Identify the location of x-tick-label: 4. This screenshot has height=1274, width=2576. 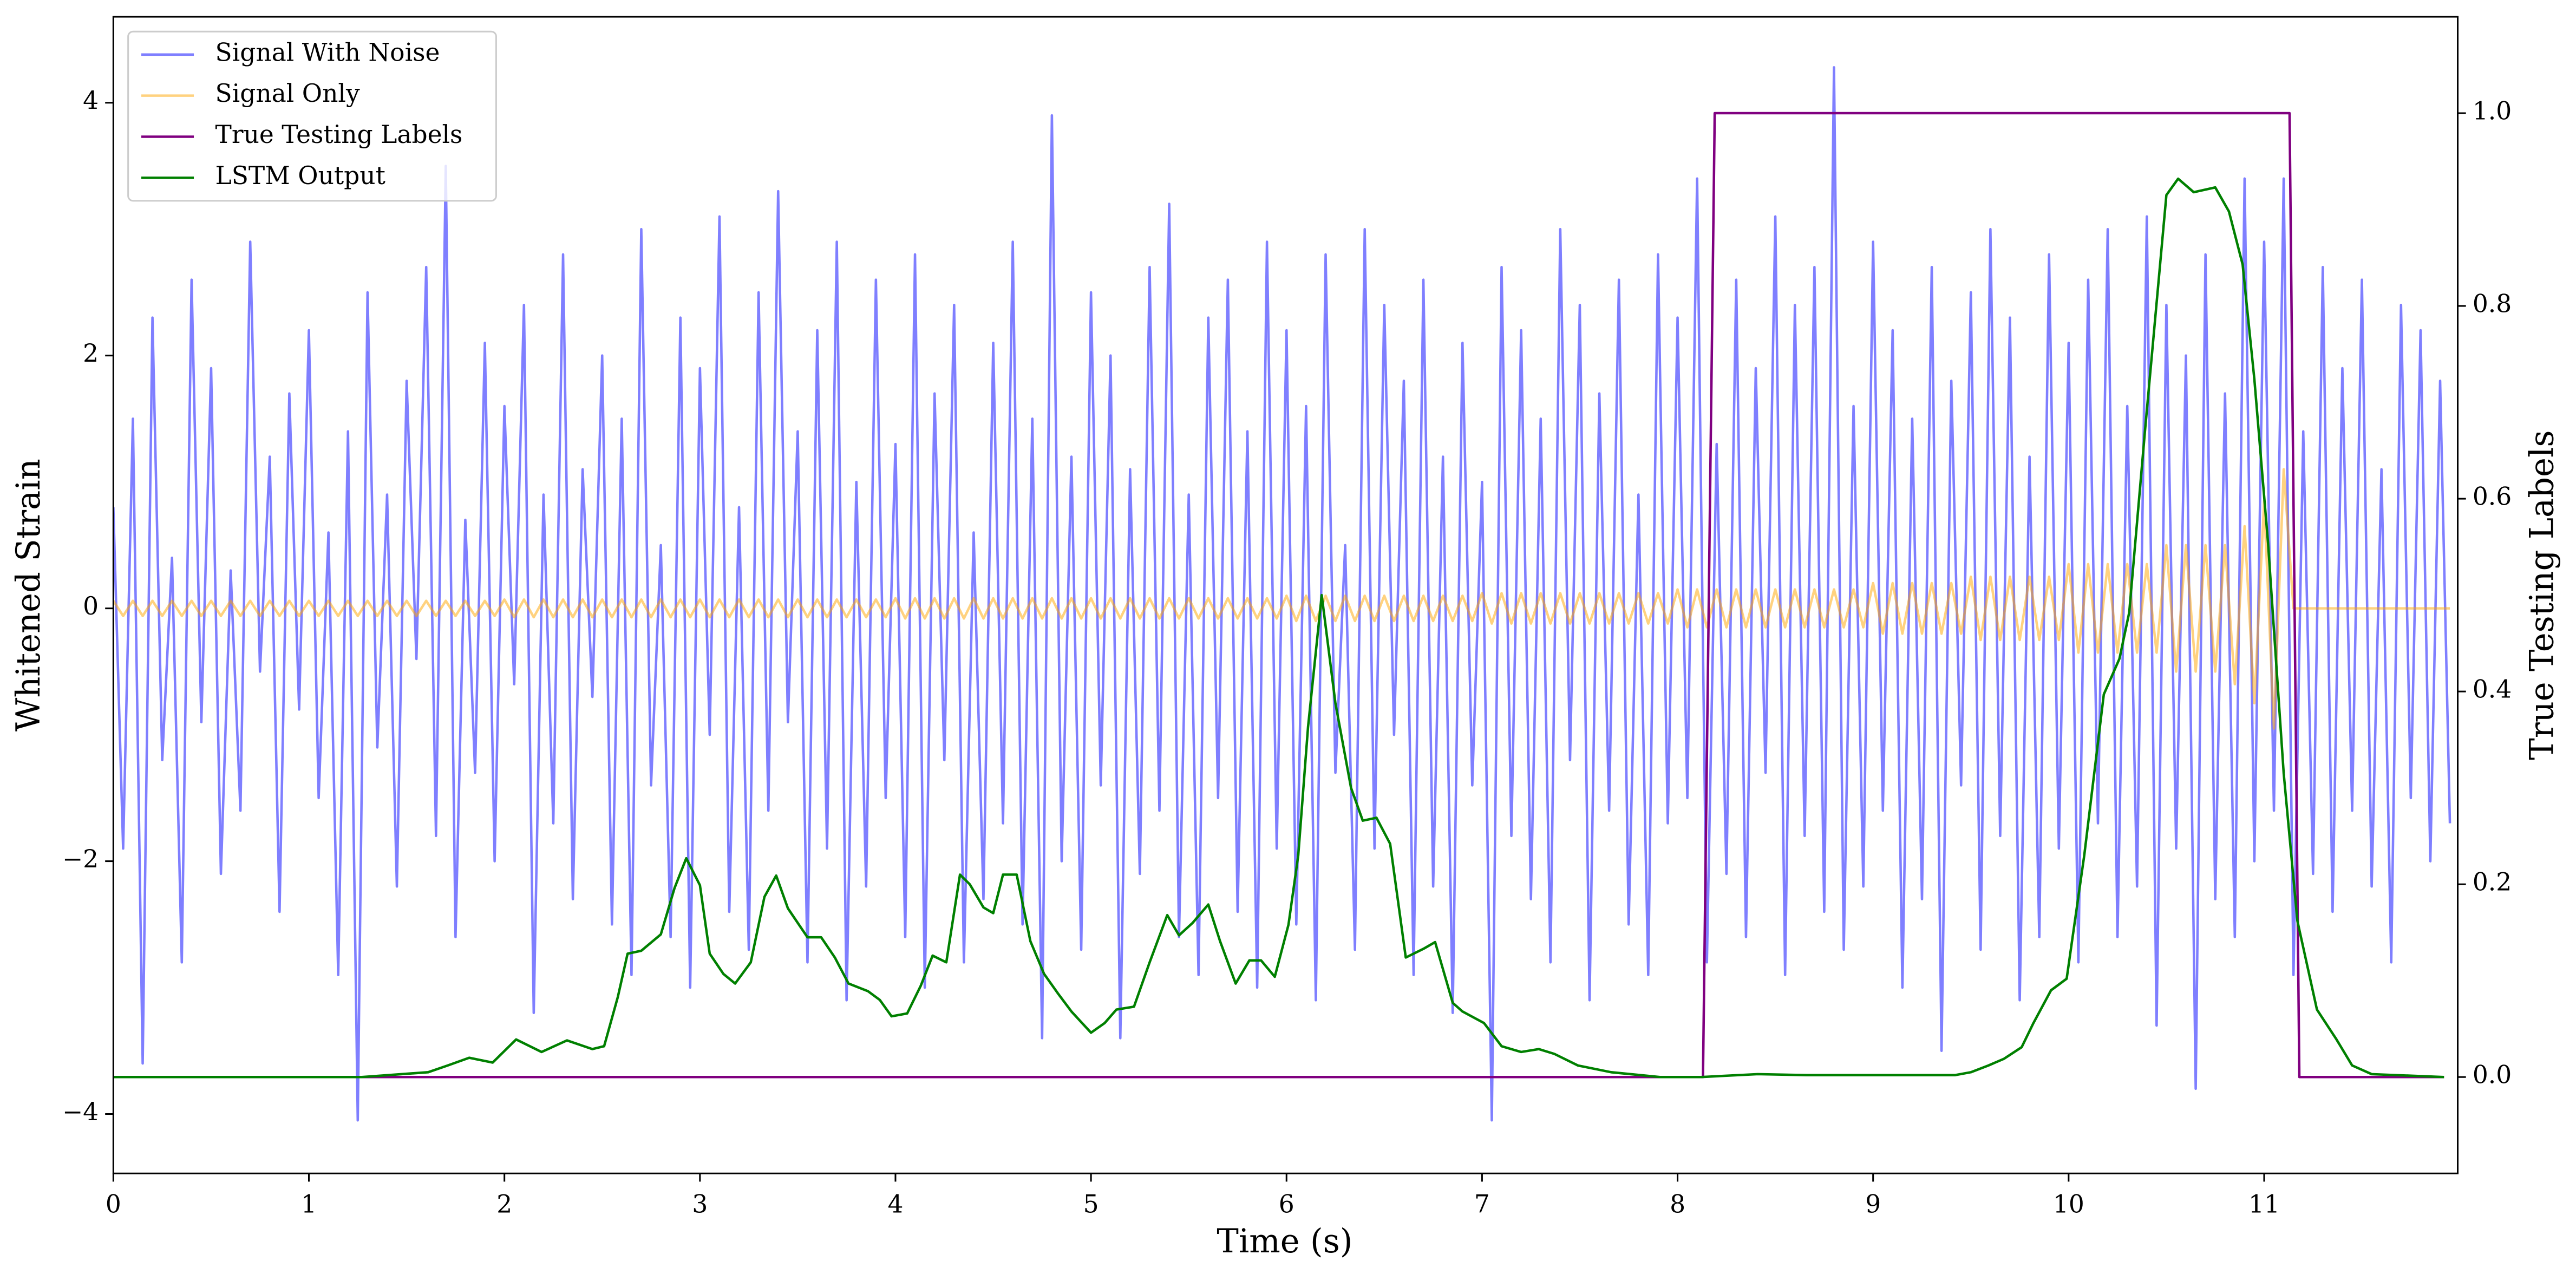
(895, 1204).